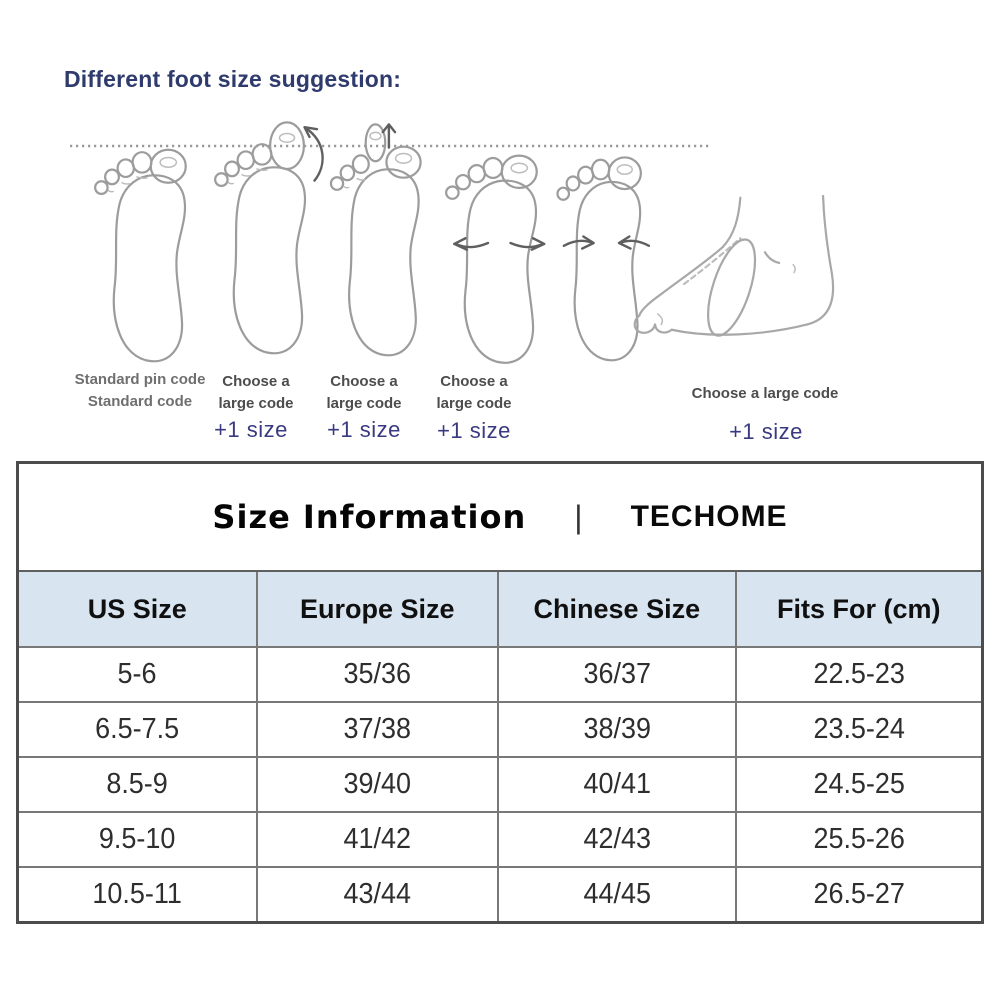 This screenshot has height=1000, width=1000. Describe the element at coordinates (140, 391) in the screenshot. I see `foot-caption-standard: Standard pin code Standard code` at that location.